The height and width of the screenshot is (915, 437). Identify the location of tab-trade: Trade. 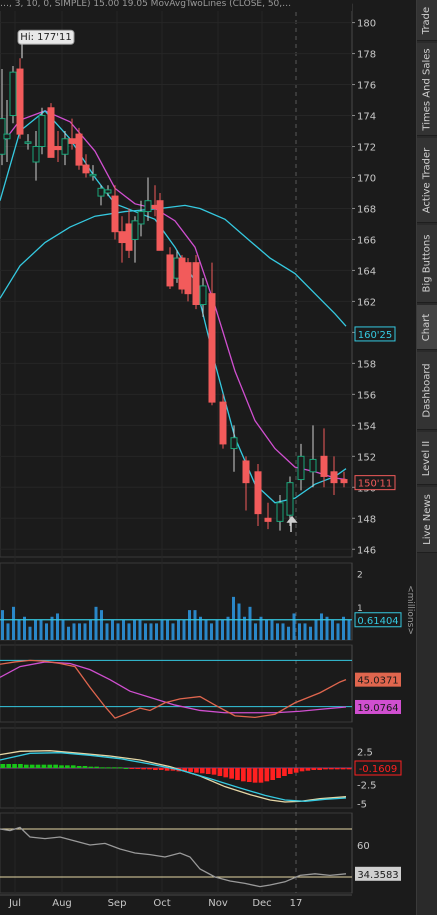
(427, 20).